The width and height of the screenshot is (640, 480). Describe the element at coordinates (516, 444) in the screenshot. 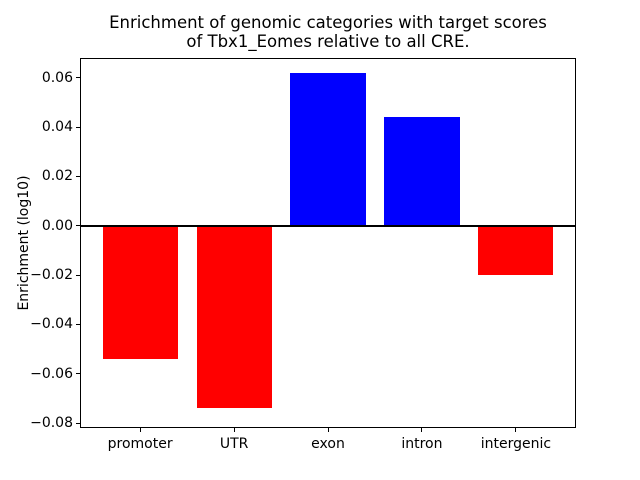

I see `xtick-label-intergenic: intergenic` at that location.